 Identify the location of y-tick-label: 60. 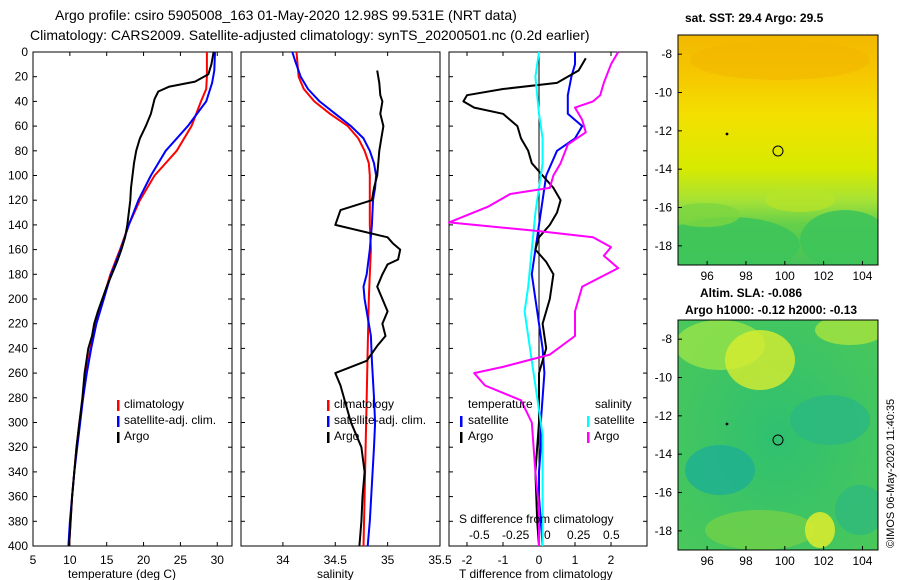
(22, 126).